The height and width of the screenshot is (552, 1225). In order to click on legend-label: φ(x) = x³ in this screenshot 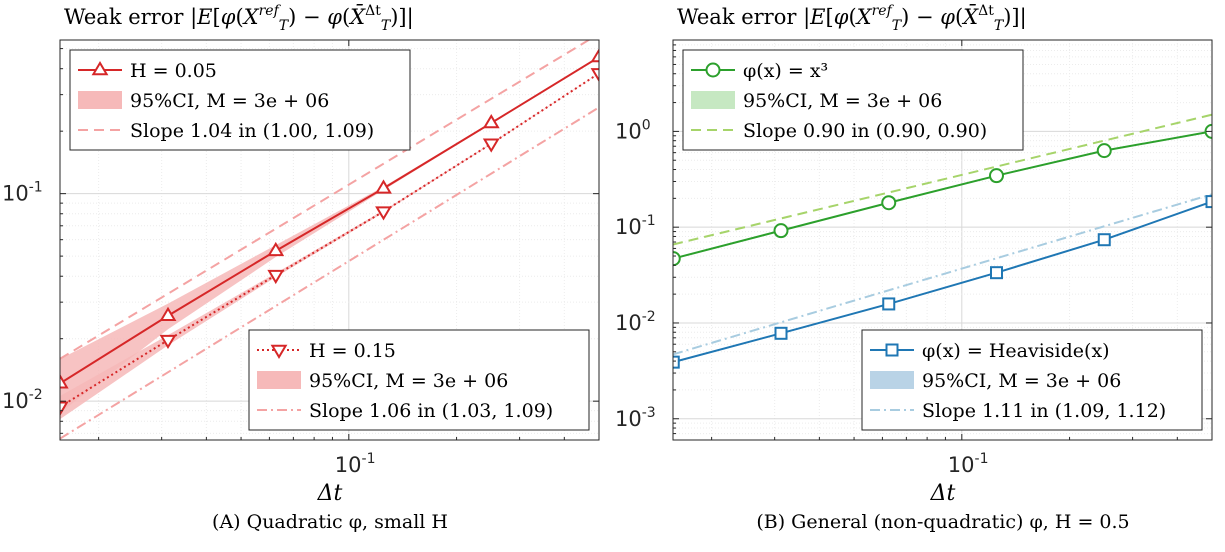, I will do `click(785, 71)`.